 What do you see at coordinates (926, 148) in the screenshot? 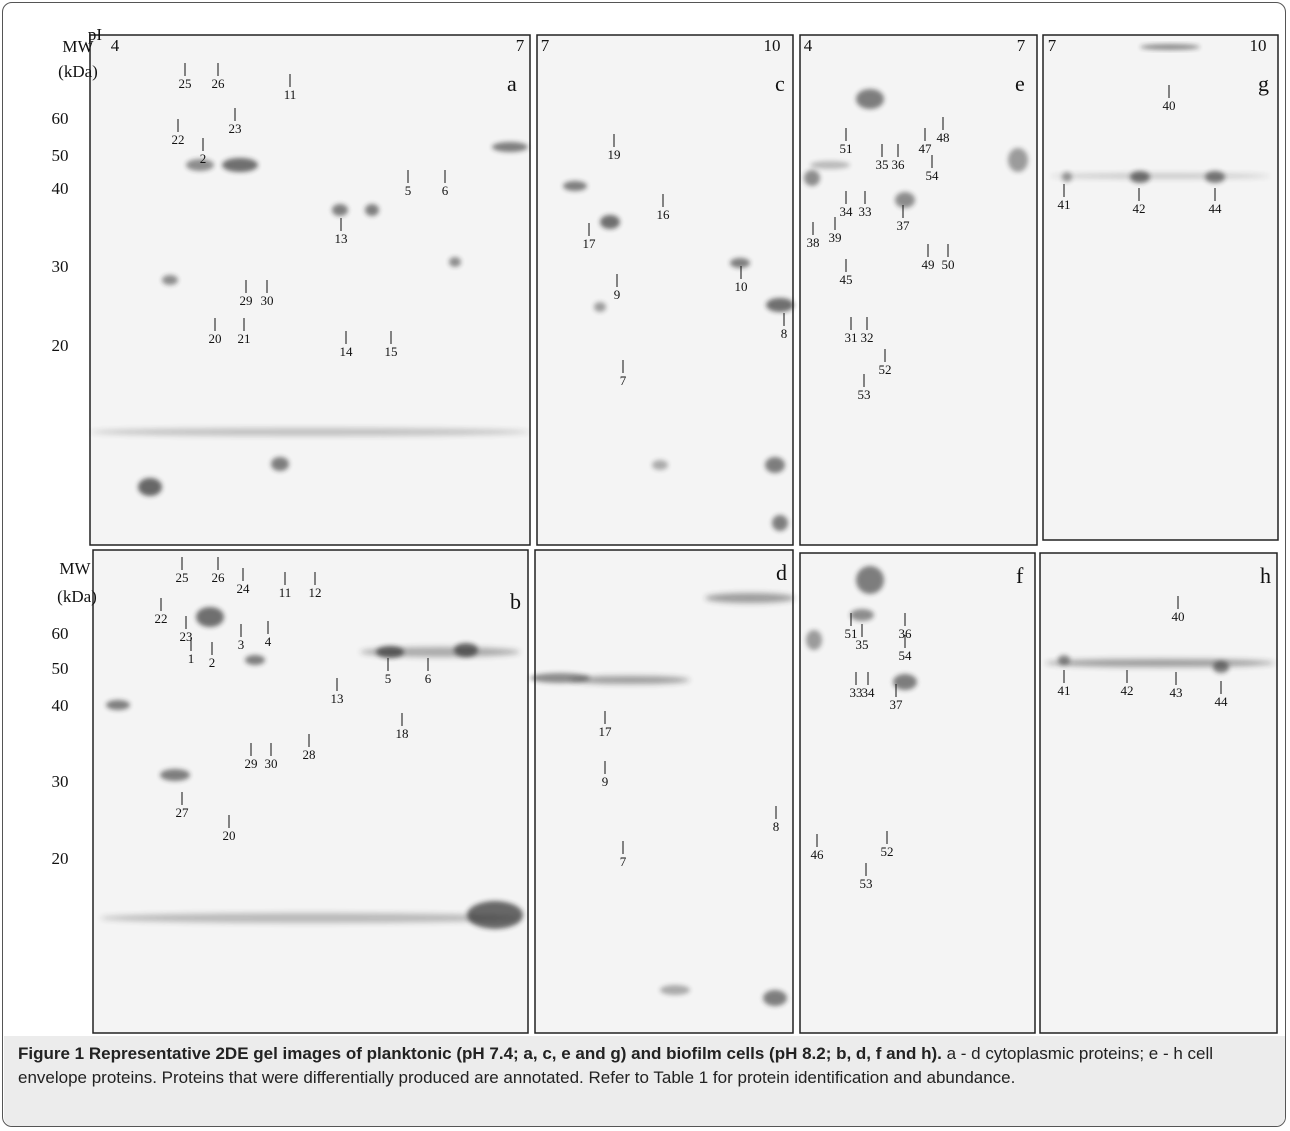
I see `spot-label: 47` at bounding box center [926, 148].